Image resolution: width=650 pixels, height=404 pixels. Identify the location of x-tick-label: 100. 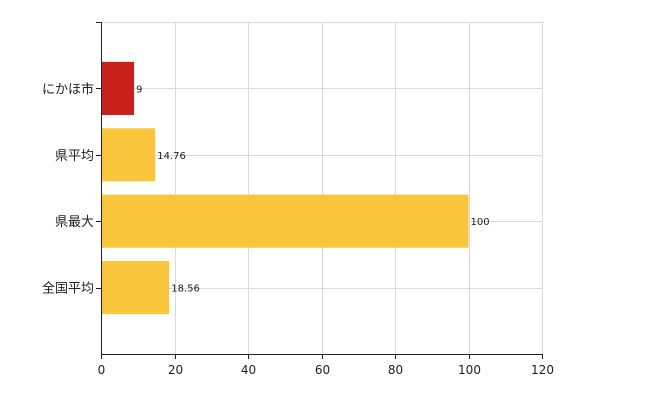
(469, 370).